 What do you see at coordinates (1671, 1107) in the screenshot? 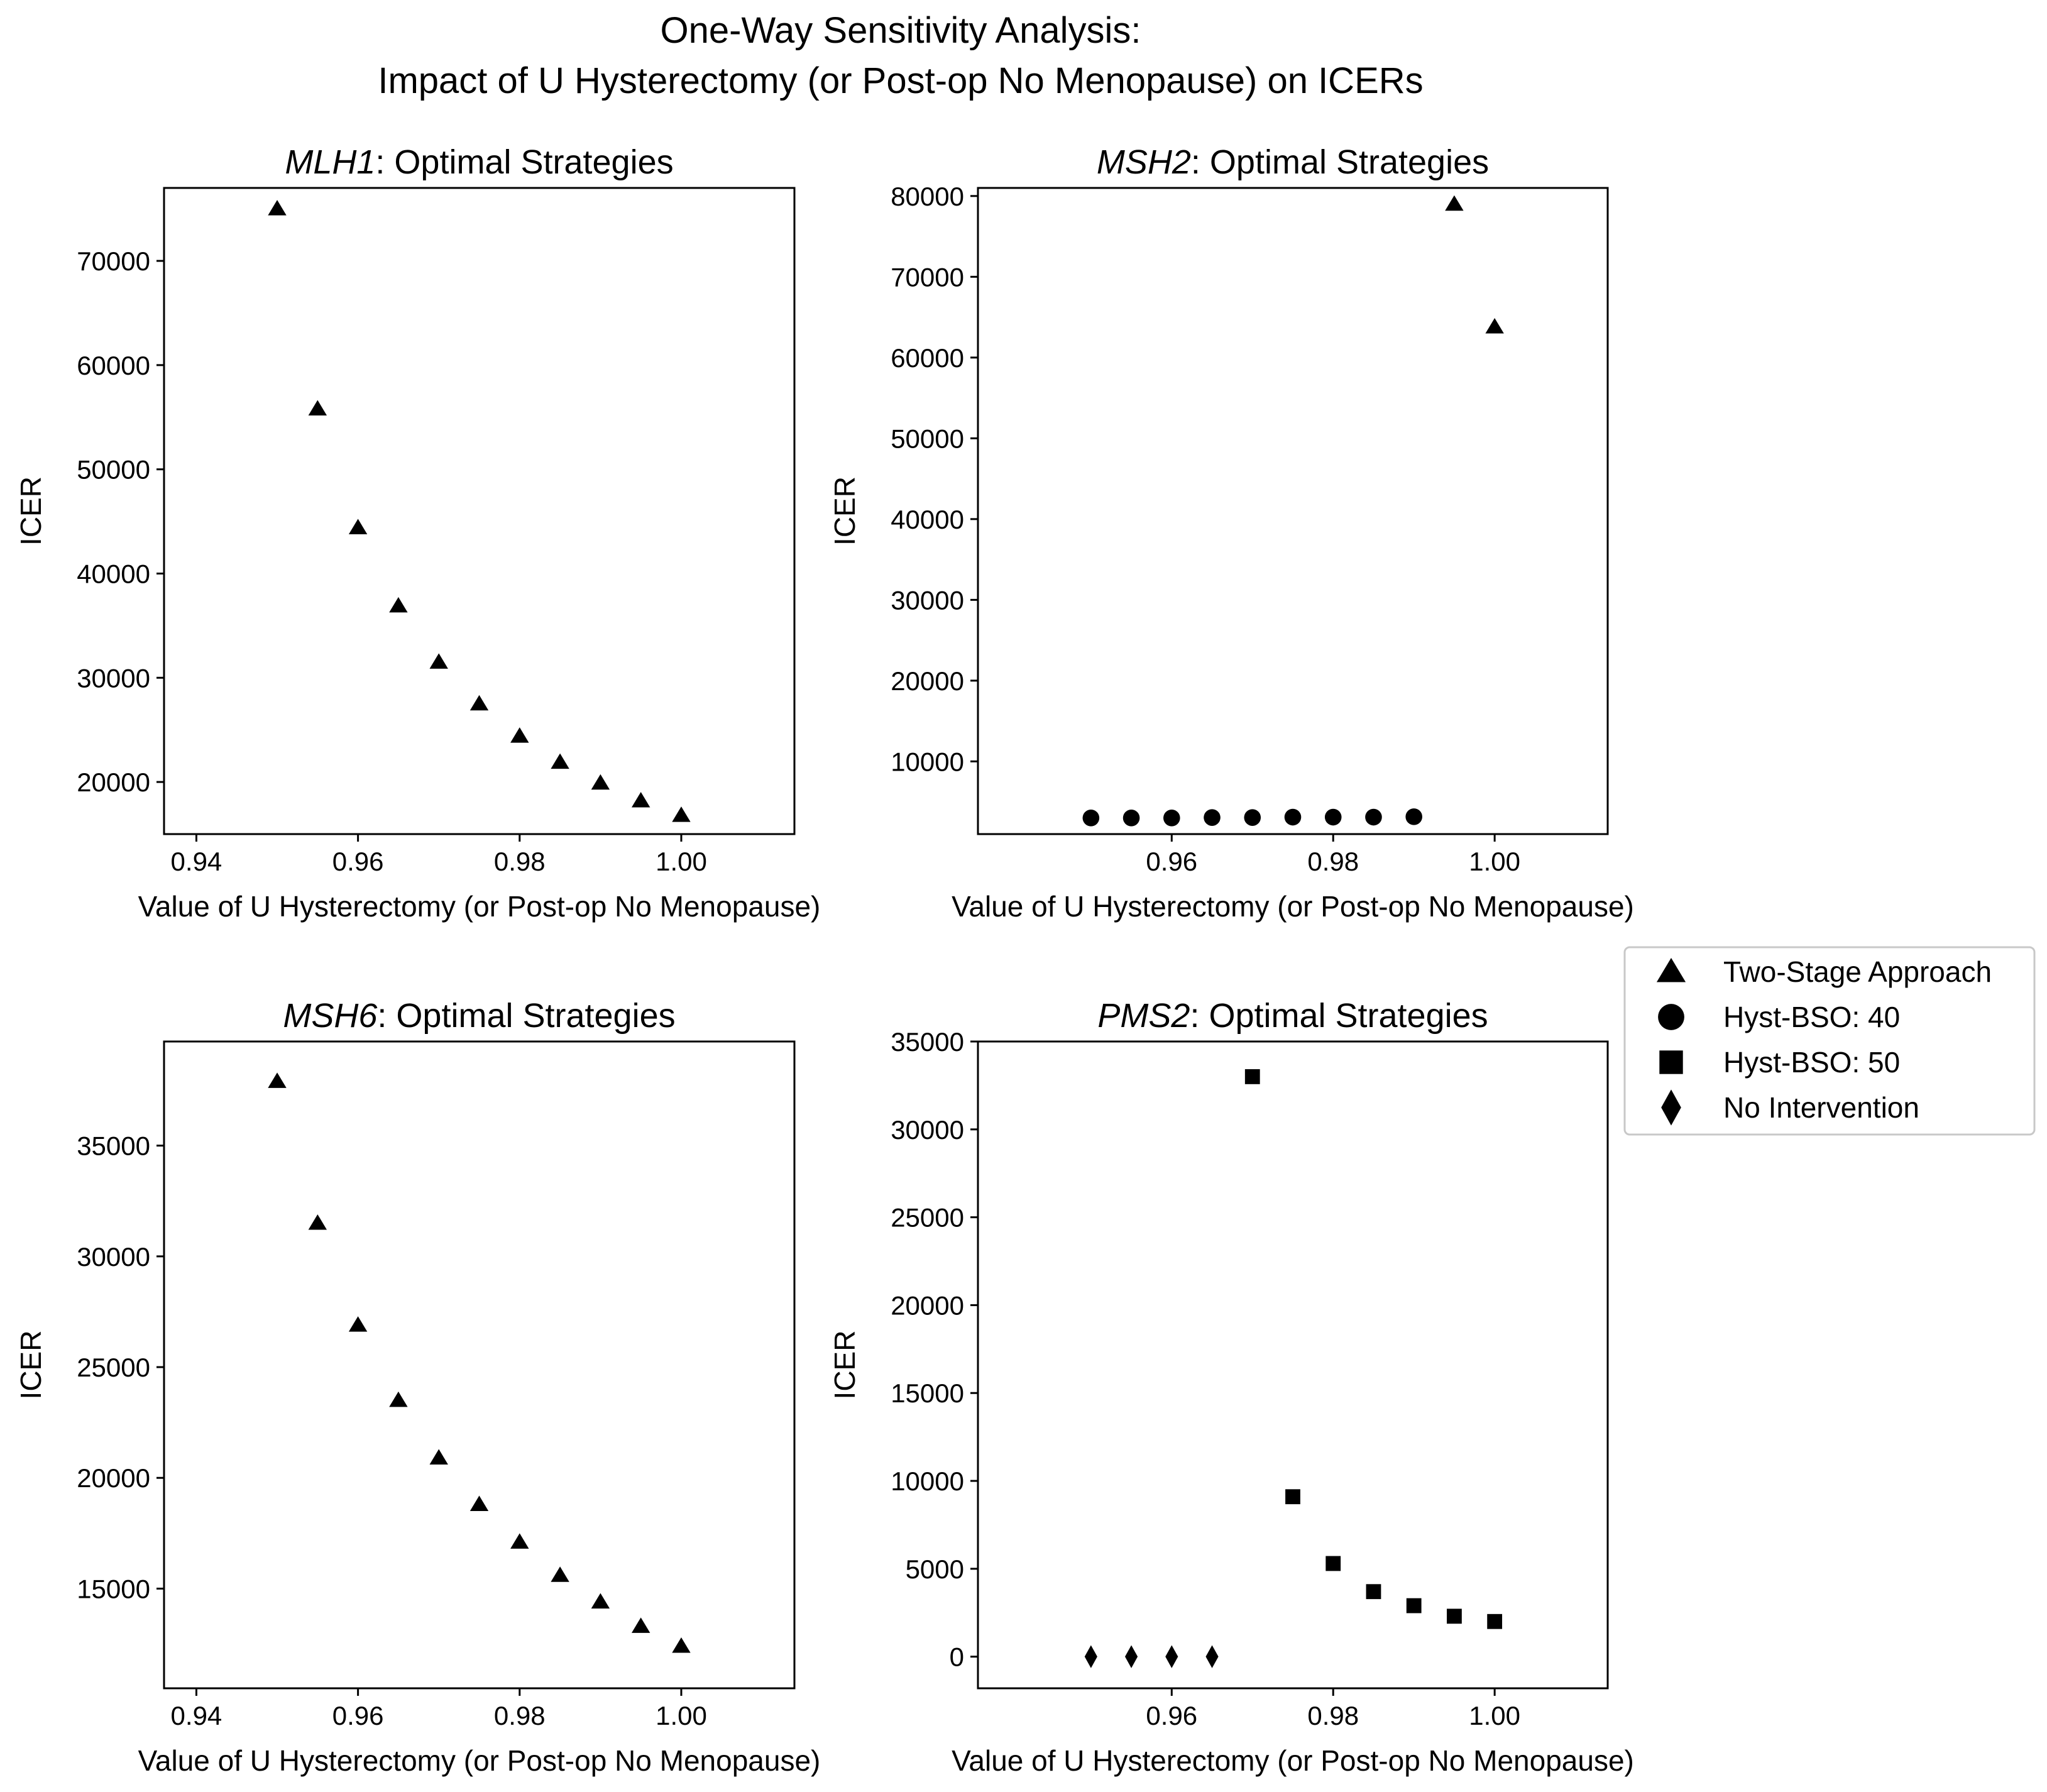
I see `legend-marker-diamond` at bounding box center [1671, 1107].